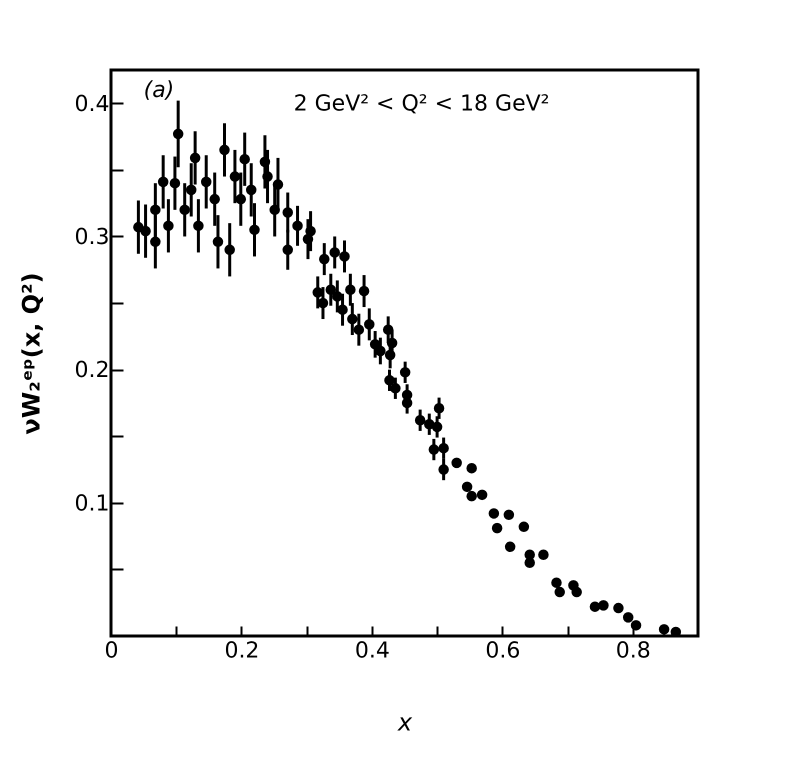 This screenshot has height=768, width=812. What do you see at coordinates (159, 90) in the screenshot?
I see `annotation: (a)` at bounding box center [159, 90].